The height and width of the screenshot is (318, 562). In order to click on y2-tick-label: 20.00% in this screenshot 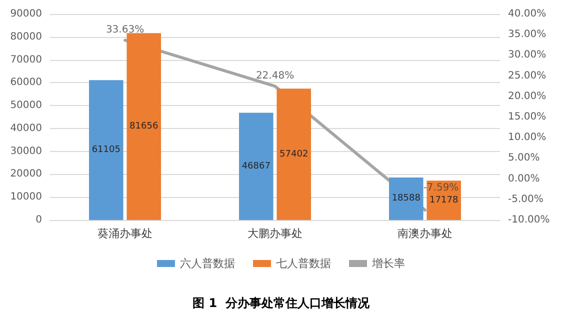, I will do `click(527, 96)`.